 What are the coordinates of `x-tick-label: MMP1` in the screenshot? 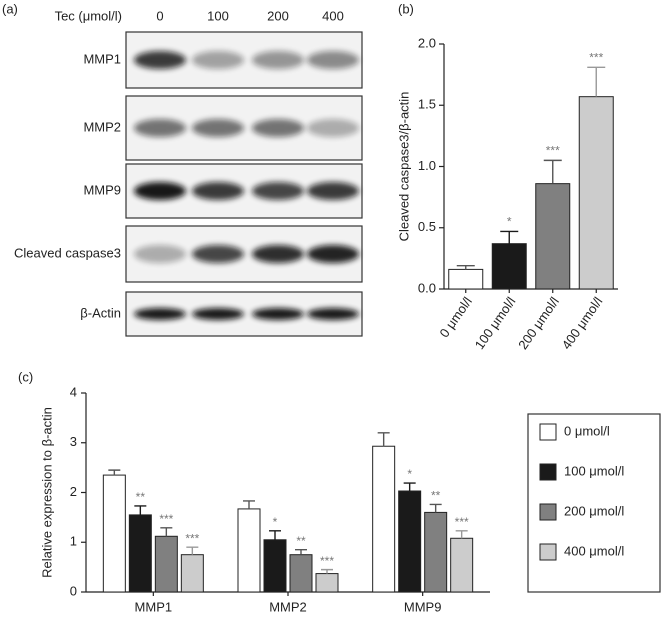 It's located at (154, 606).